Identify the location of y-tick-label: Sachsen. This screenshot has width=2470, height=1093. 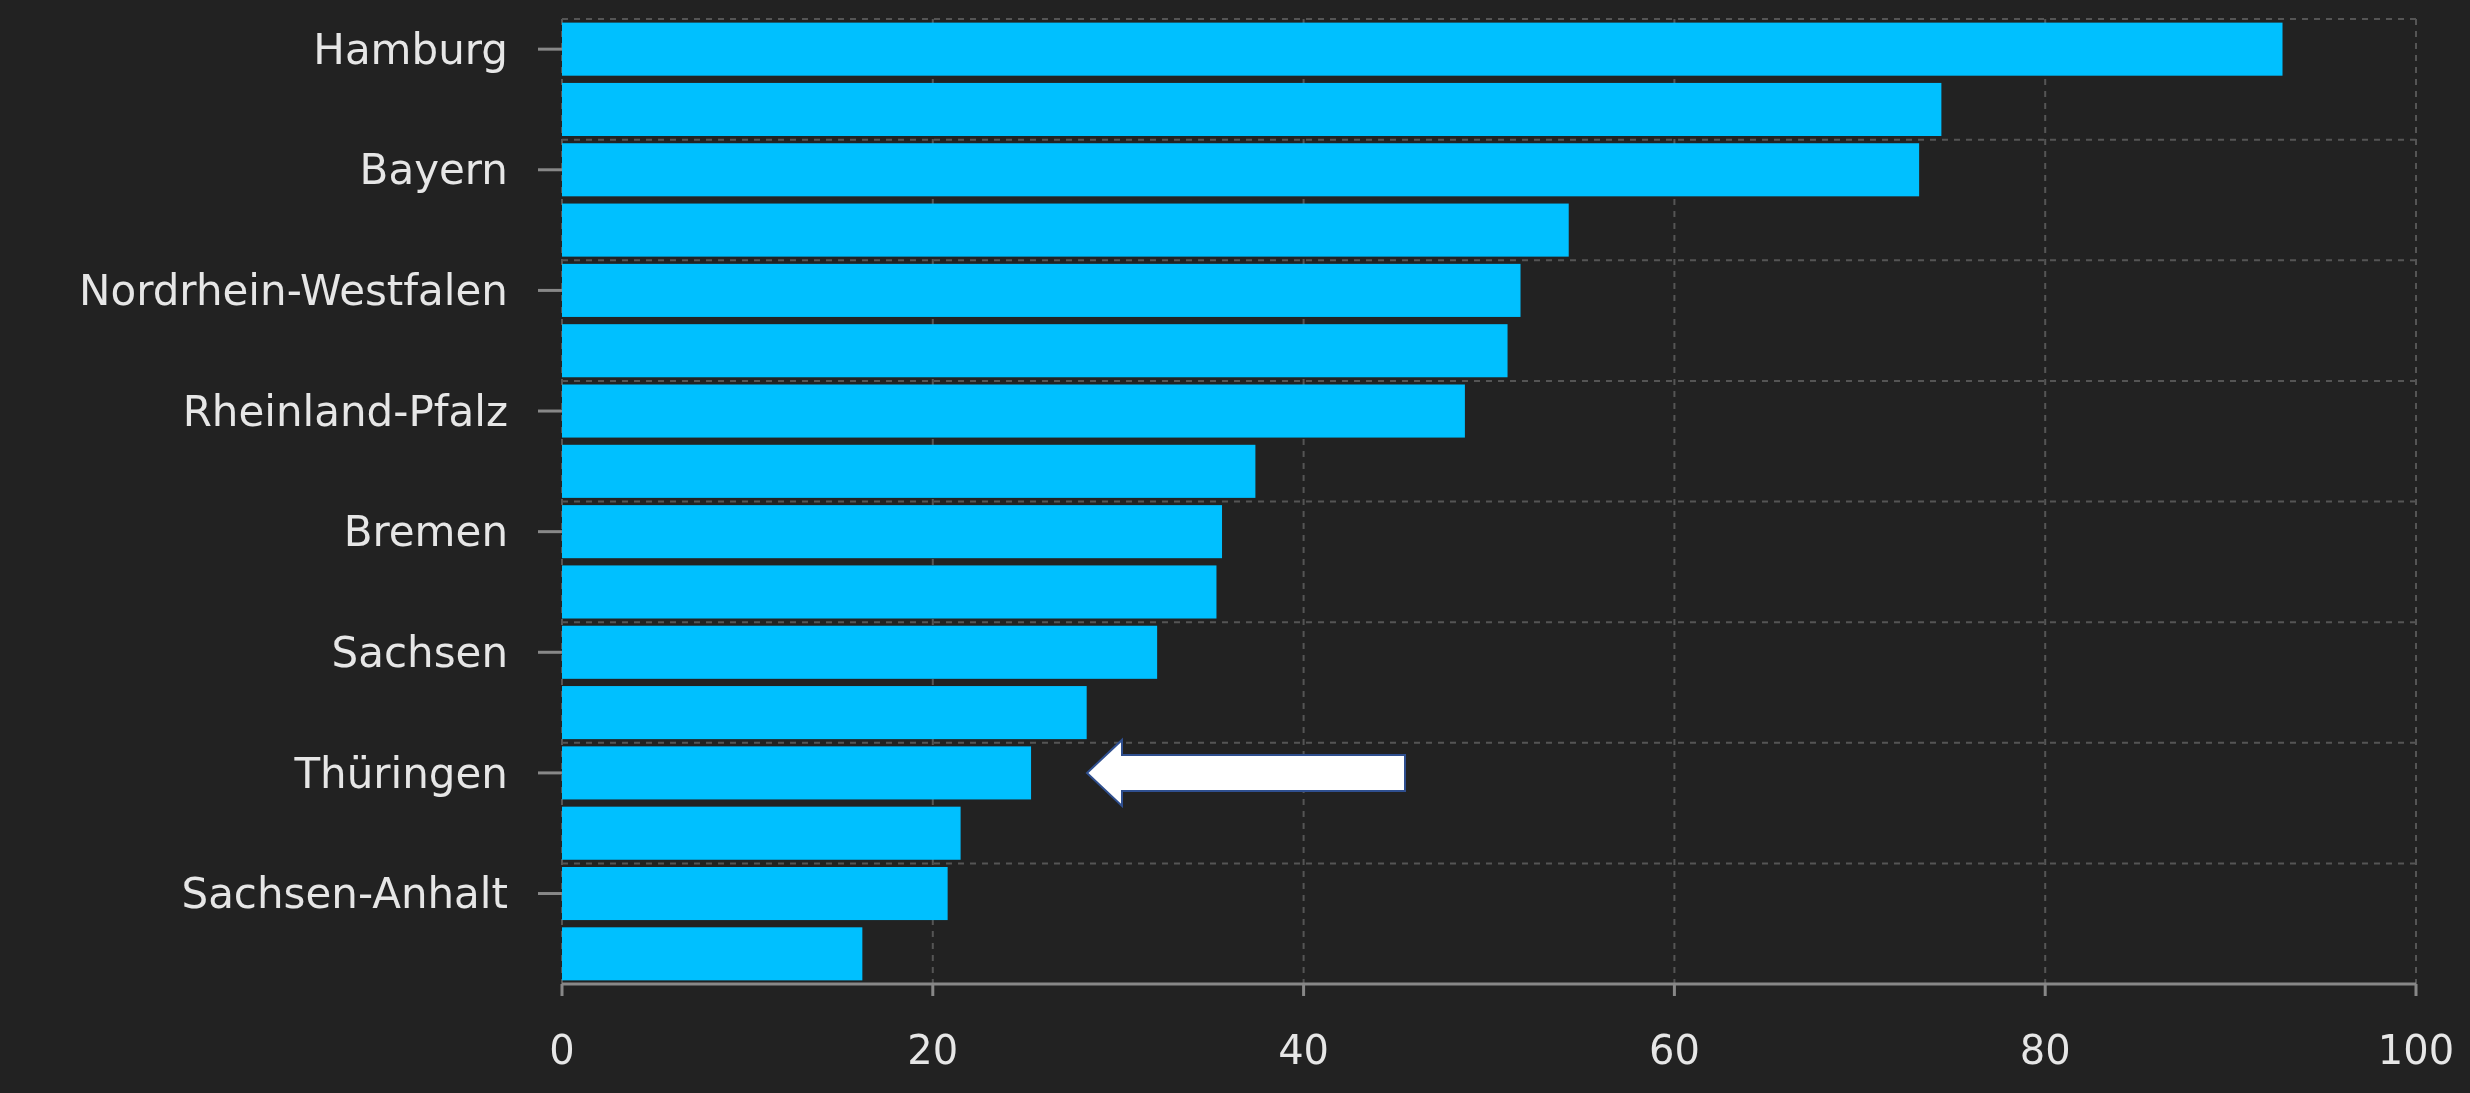
(419, 652).